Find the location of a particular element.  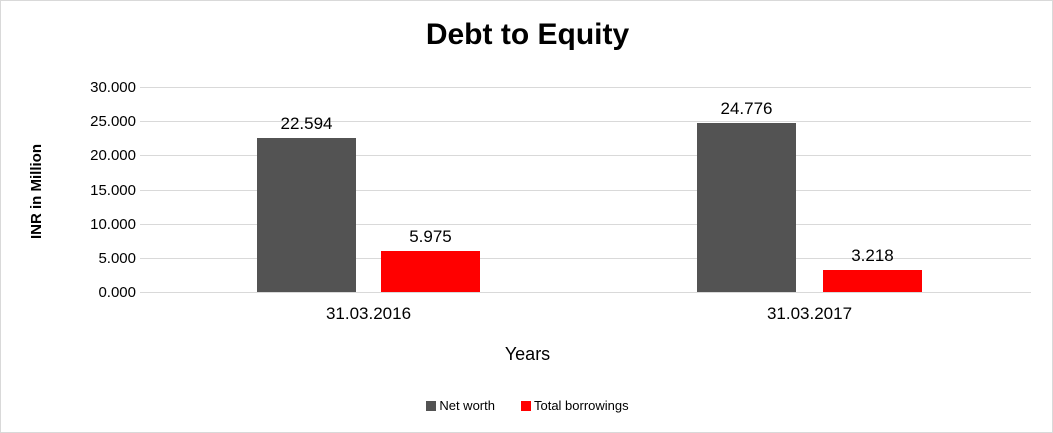

y-axis-title: INR in Million is located at coordinates (36, 191).